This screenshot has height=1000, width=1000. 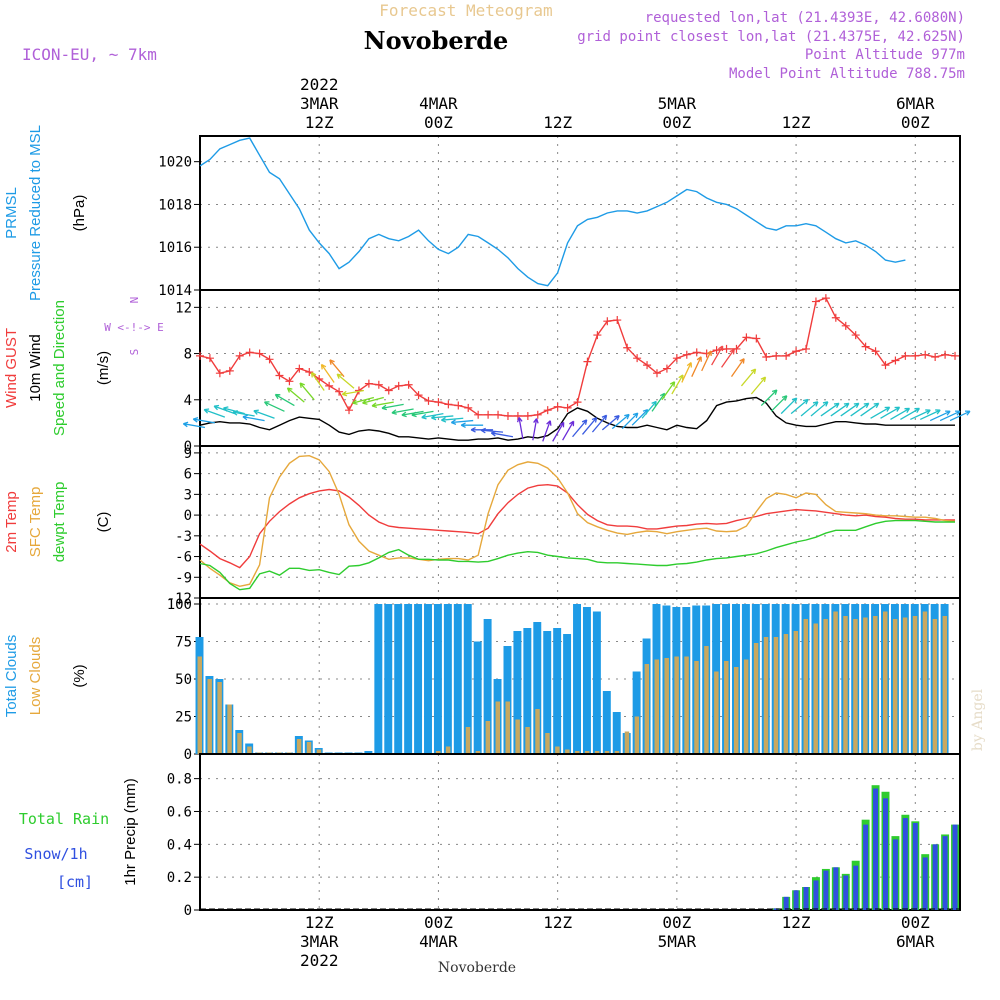 I want to click on series-line-prmsl, so click(x=552, y=212).